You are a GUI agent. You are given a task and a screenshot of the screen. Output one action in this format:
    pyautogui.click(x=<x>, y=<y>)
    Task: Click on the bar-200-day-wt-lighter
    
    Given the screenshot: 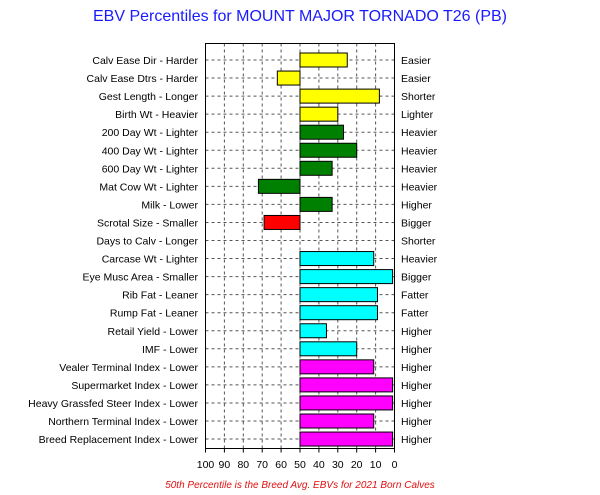 What is the action you would take?
    pyautogui.click(x=321, y=132)
    